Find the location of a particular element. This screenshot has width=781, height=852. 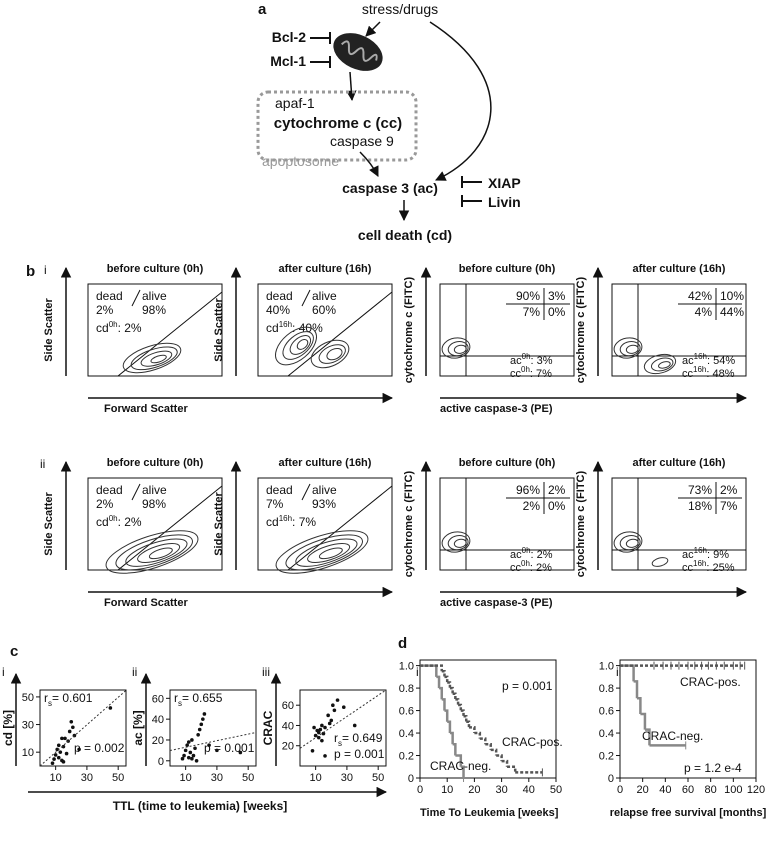

x-tick-label: 10 is located at coordinates (316, 778).